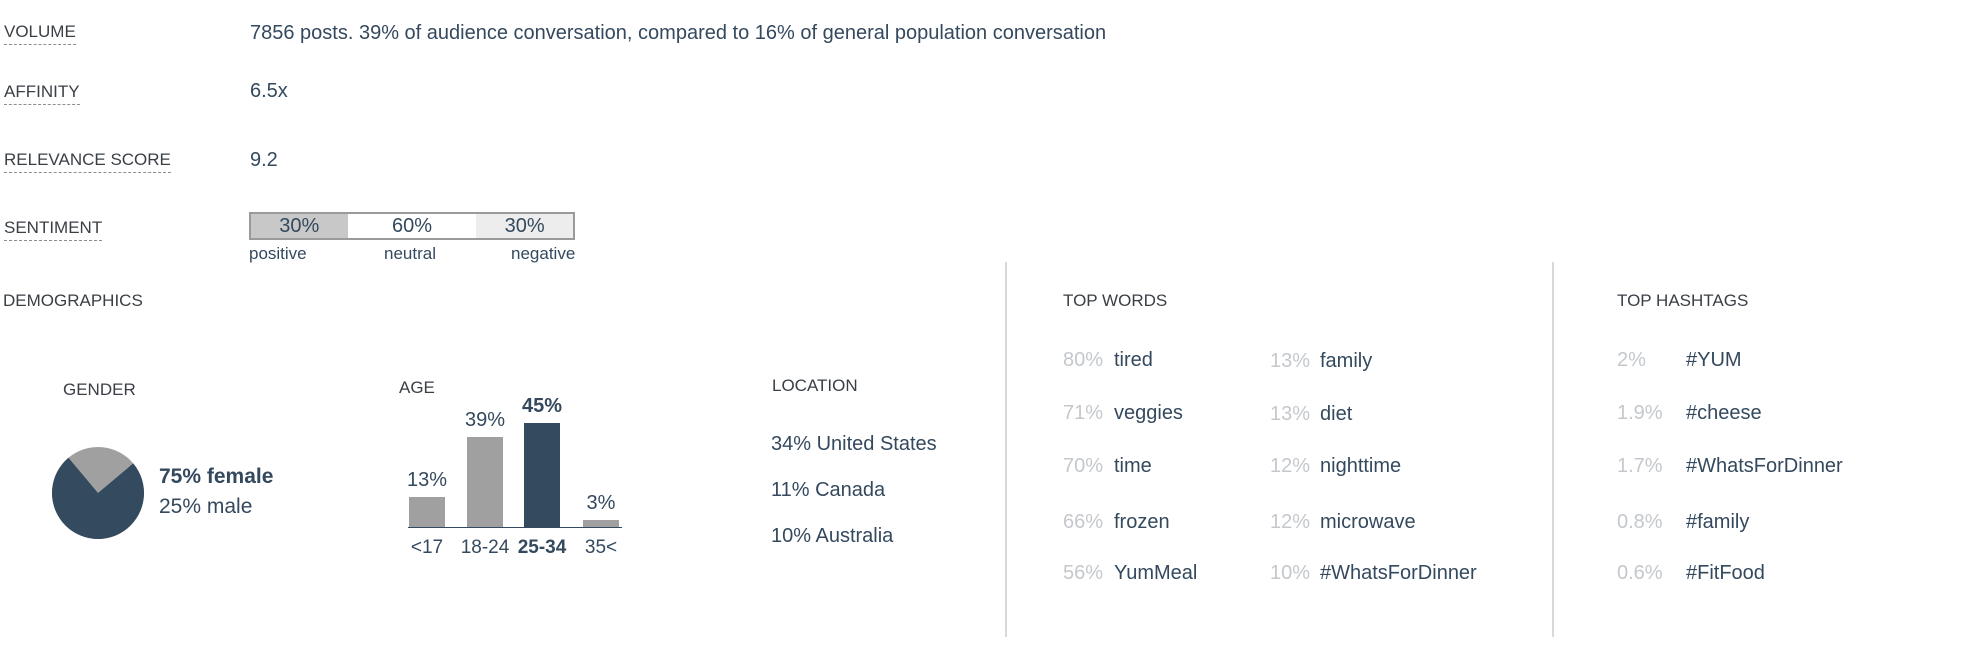 The image size is (1986, 652). I want to click on age-bar-value-label: 45%, so click(542, 406).